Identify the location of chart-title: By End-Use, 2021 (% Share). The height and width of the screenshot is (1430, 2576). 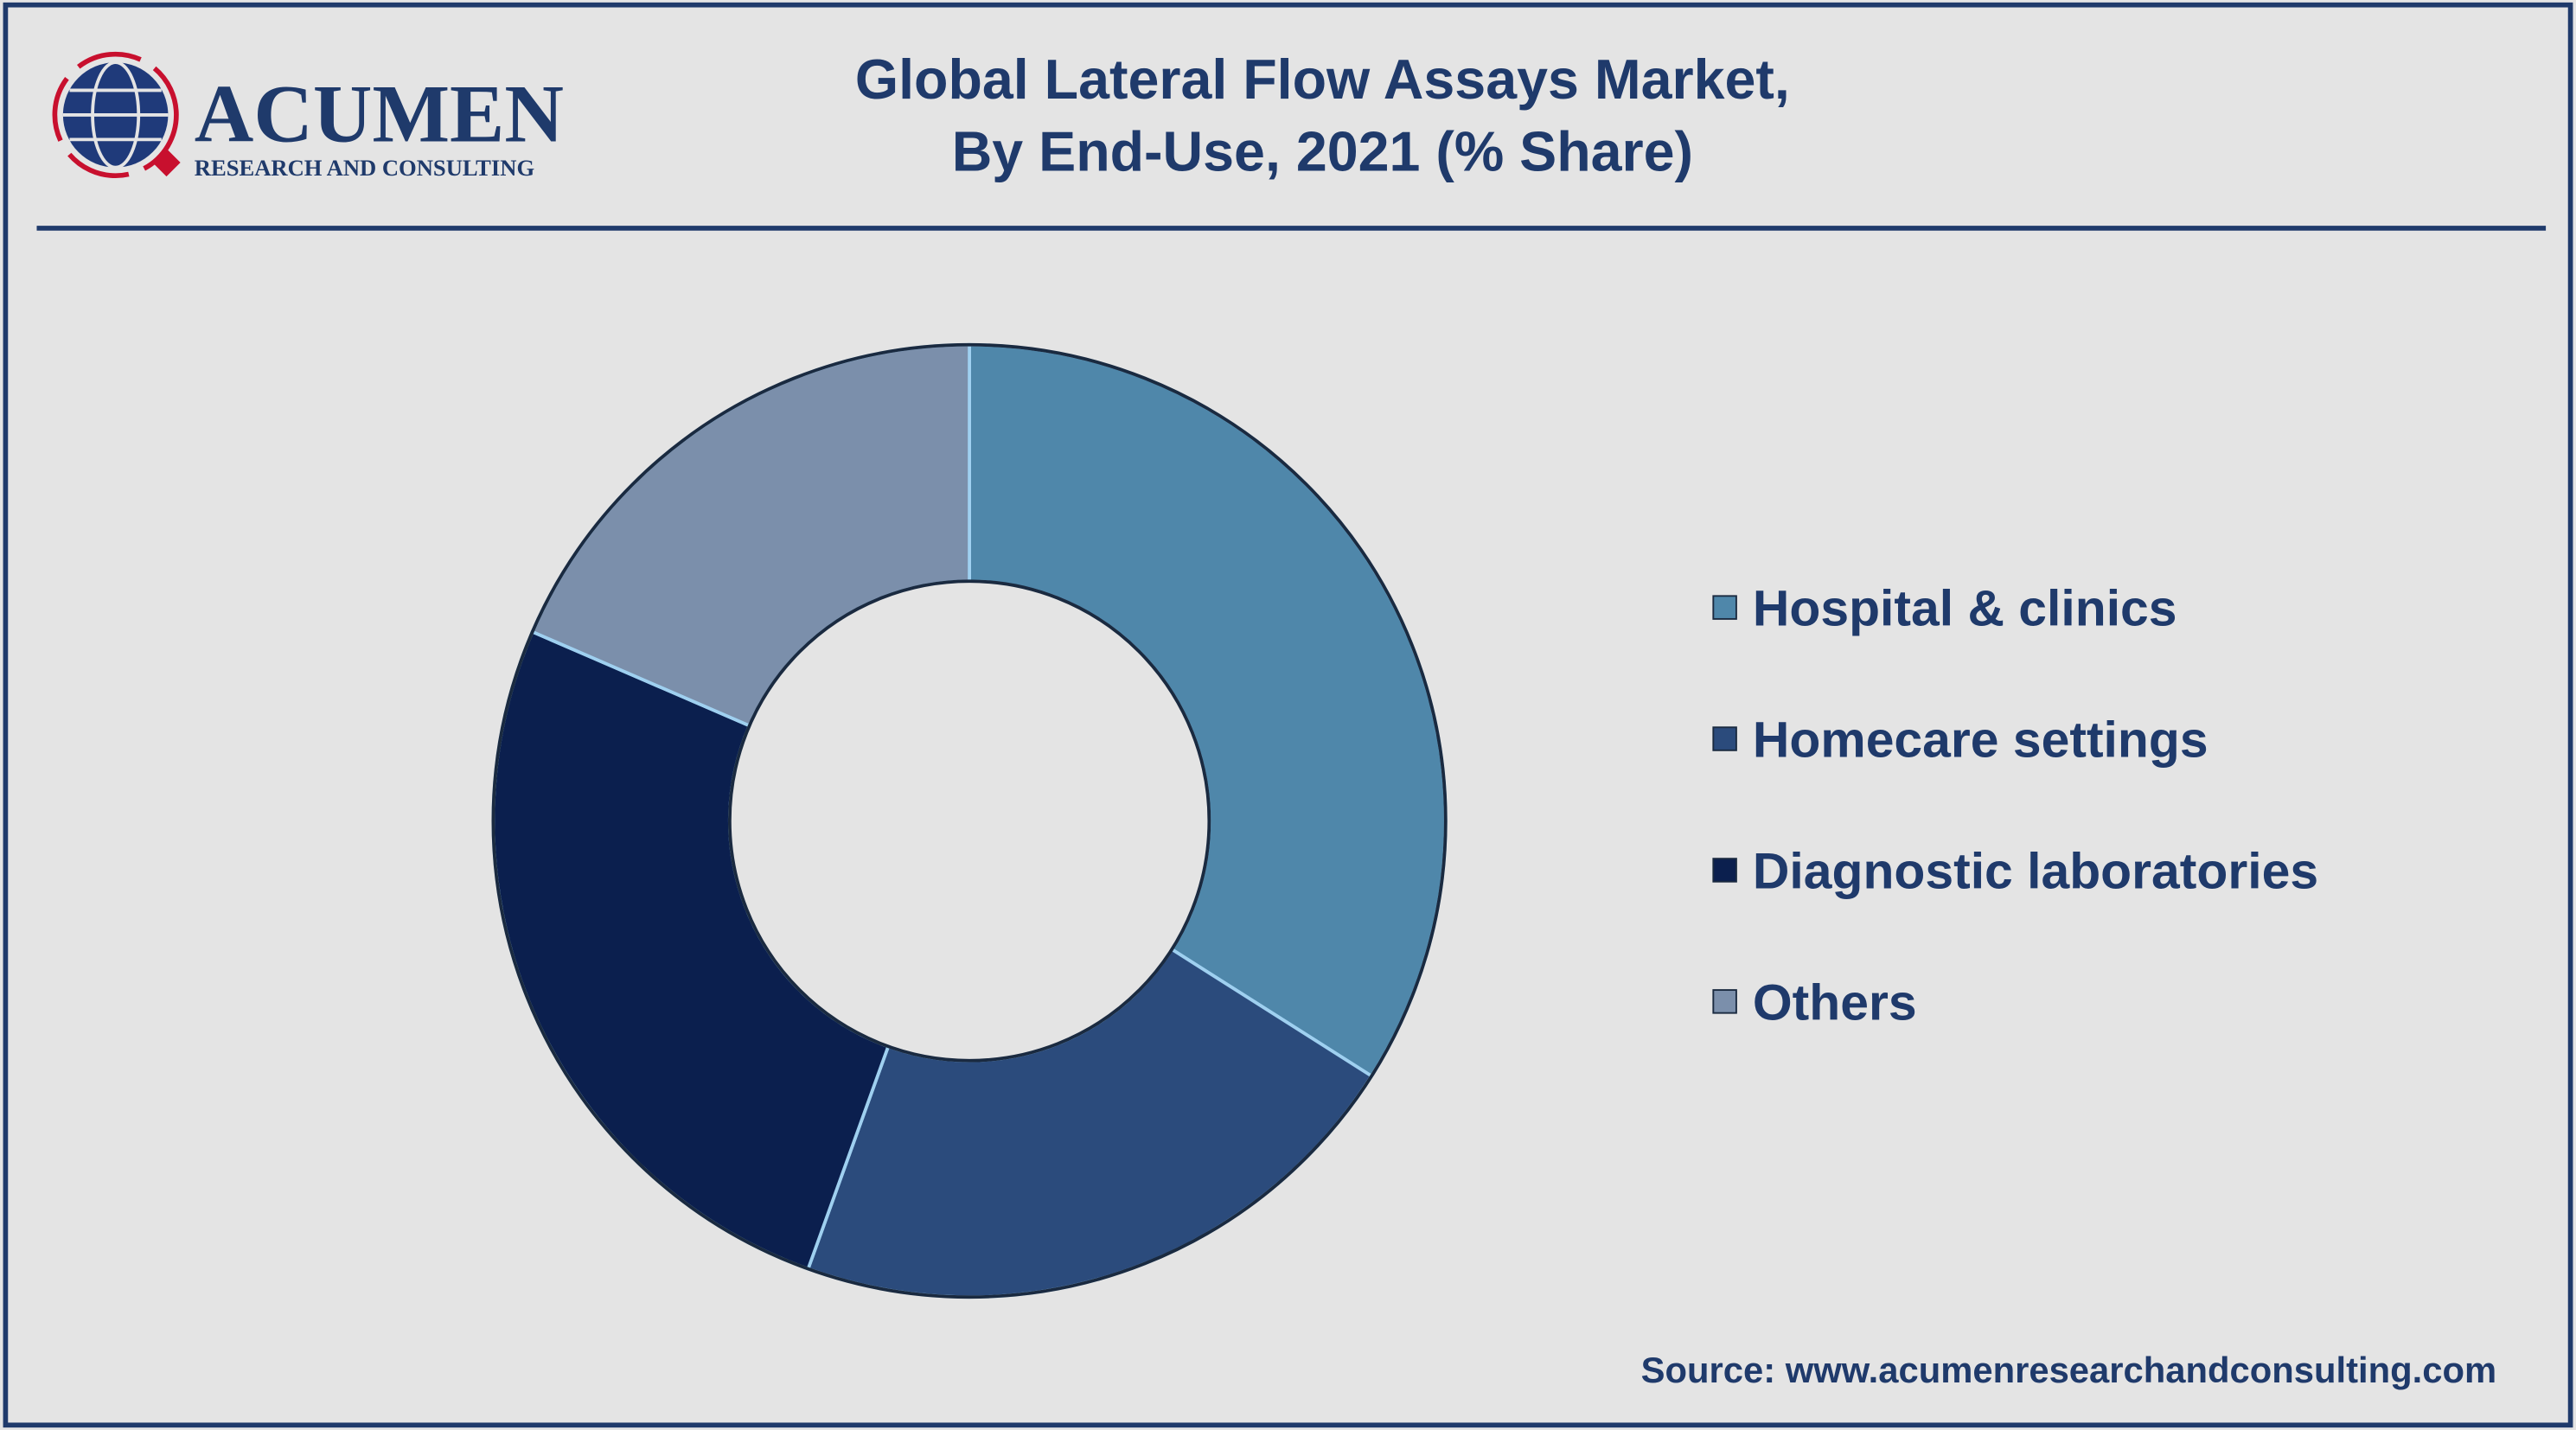
(1323, 151).